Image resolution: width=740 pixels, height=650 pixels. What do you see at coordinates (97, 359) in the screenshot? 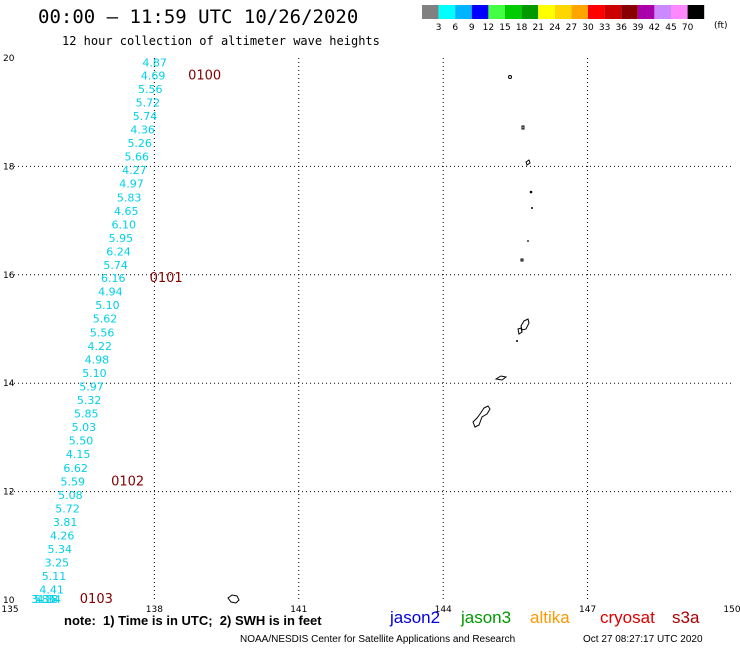
I see `wave-height-value: 4.98` at bounding box center [97, 359].